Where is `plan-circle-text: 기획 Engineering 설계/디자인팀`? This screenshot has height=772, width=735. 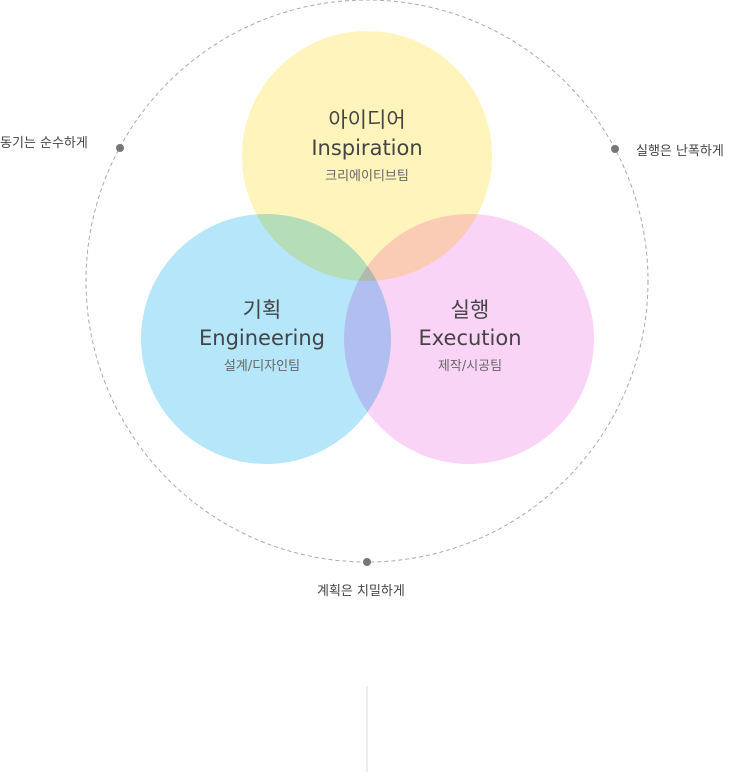 plan-circle-text: 기획 Engineering 설계/디자인팀 is located at coordinates (262, 336).